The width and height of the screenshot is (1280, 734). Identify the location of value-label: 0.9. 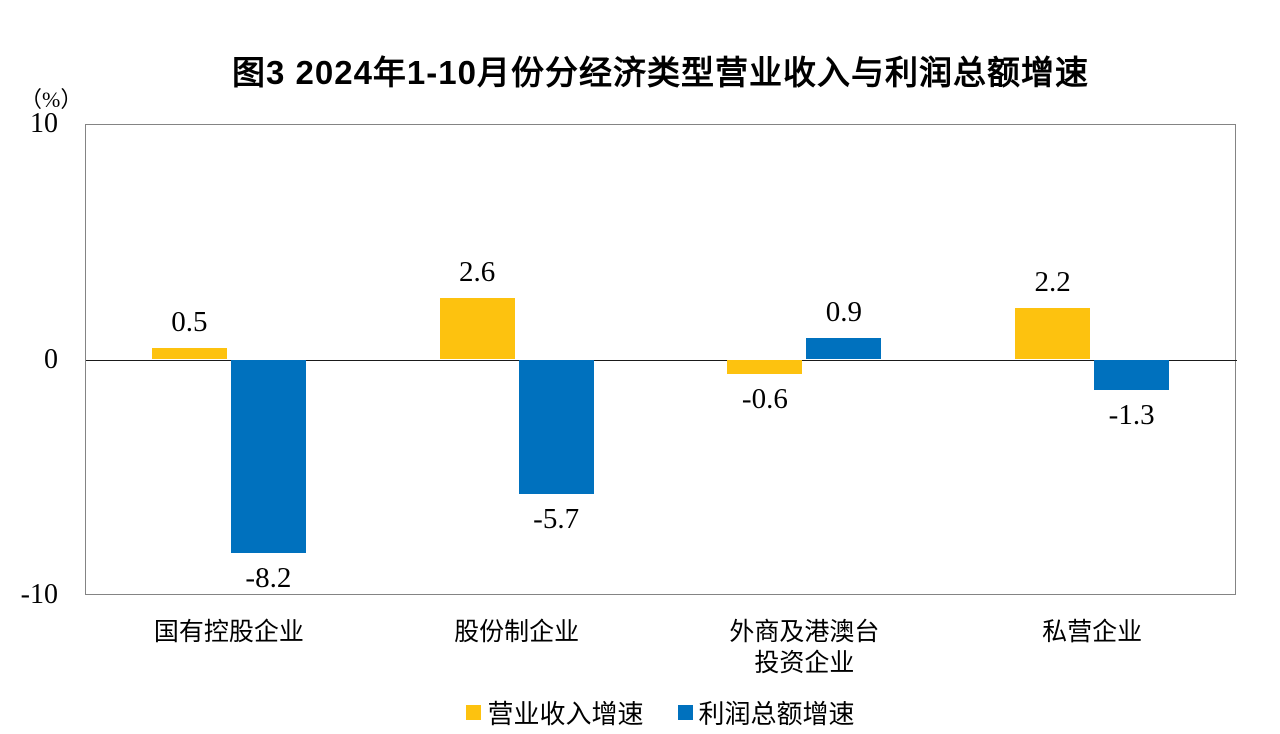
(843, 312).